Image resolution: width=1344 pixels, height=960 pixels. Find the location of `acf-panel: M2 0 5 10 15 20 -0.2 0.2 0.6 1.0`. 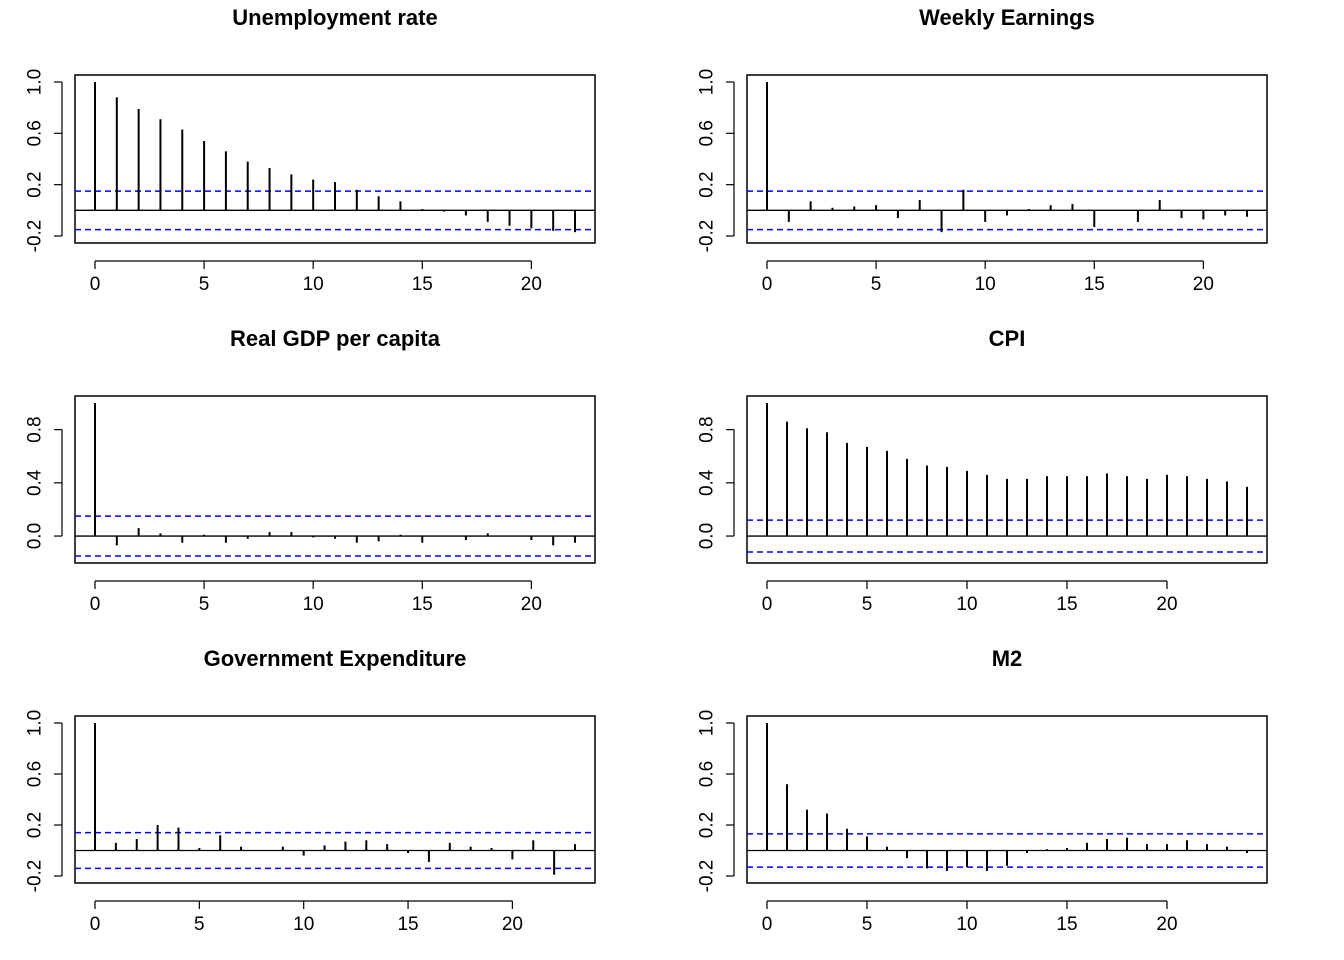

acf-panel: M2 0 5 10 15 20 -0.2 0.2 0.6 1.0 is located at coordinates (982, 790).